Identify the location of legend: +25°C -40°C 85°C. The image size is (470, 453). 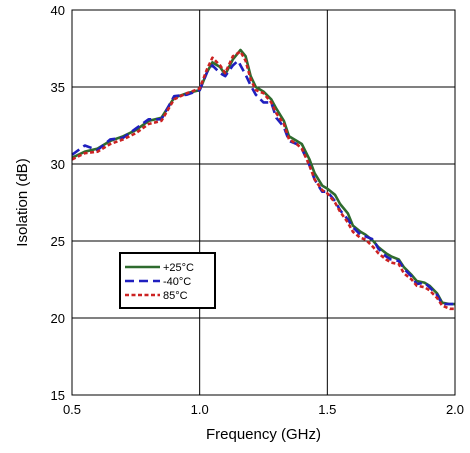
(167, 280).